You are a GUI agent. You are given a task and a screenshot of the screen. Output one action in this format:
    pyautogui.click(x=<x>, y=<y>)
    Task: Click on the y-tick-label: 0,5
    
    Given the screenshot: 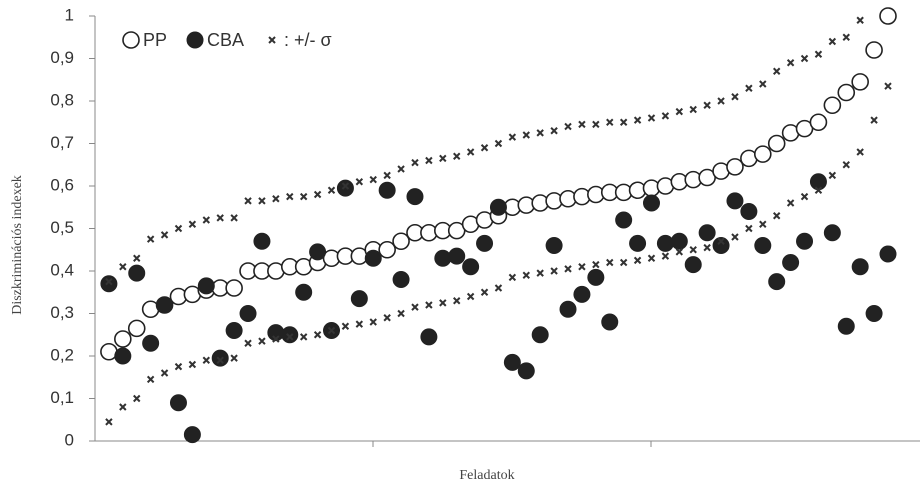 What is the action you would take?
    pyautogui.click(x=62, y=227)
    